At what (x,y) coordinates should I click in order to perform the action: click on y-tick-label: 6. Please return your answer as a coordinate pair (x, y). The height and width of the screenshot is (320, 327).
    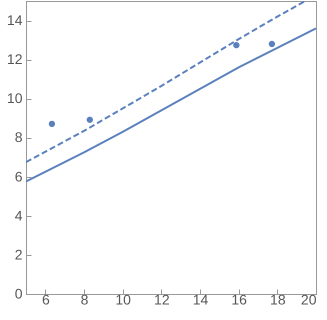
    Looking at the image, I should click on (18, 176).